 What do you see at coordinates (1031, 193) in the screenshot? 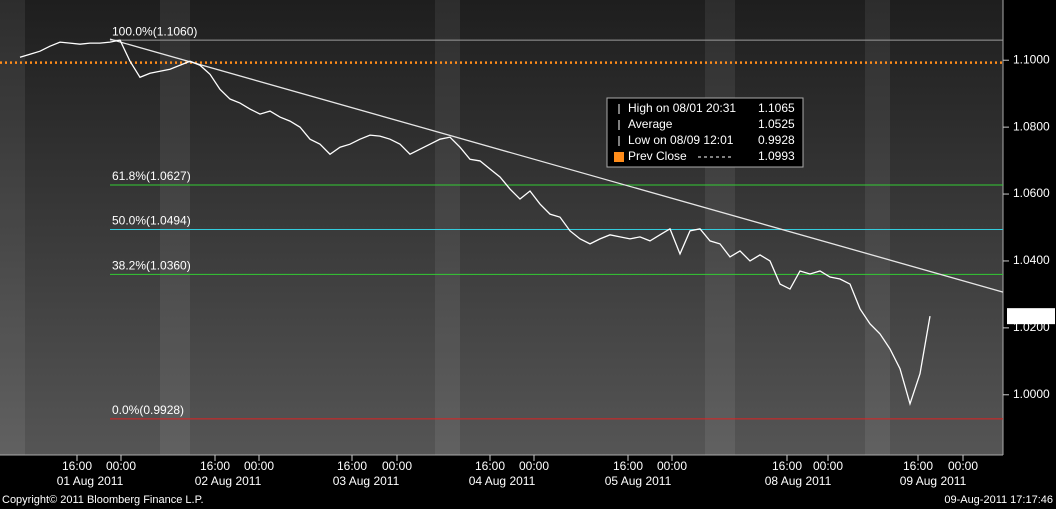
I see `y-tick-label: 1.0600` at bounding box center [1031, 193].